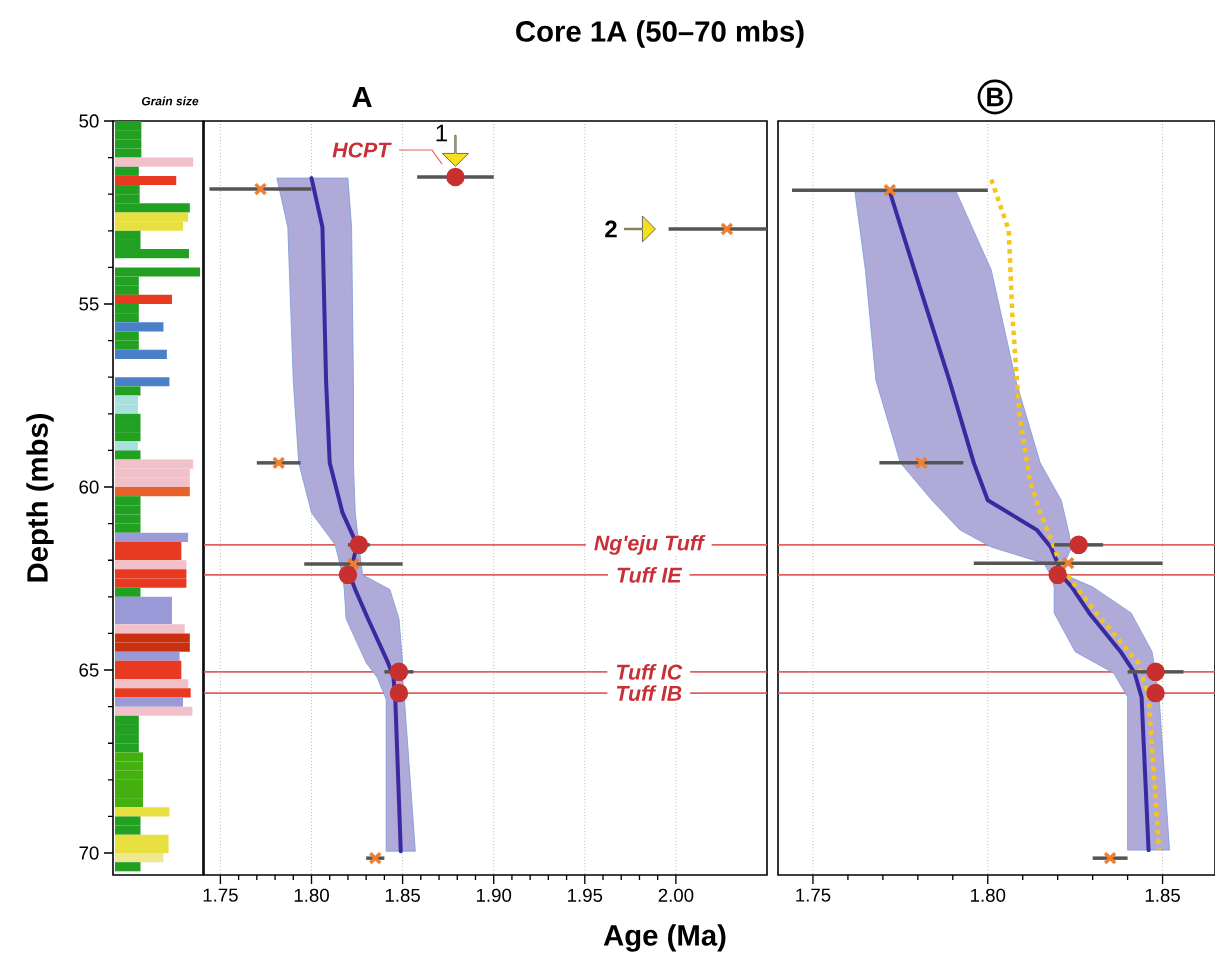 Image resolution: width=1215 pixels, height=962 pixels. I want to click on y-axis-title: Depth (mbs), so click(40, 497).